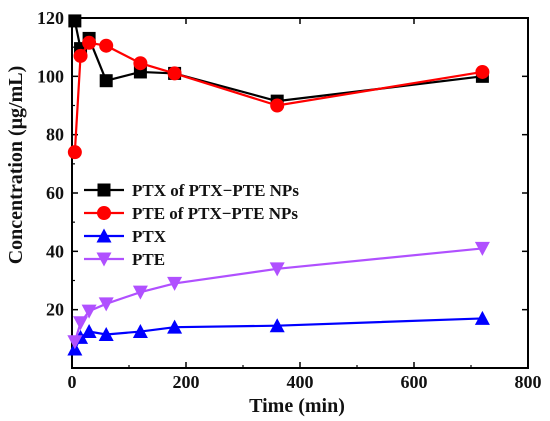 This screenshot has height=421, width=550. What do you see at coordinates (297, 406) in the screenshot?
I see `x-axis-label: Time (min)` at bounding box center [297, 406].